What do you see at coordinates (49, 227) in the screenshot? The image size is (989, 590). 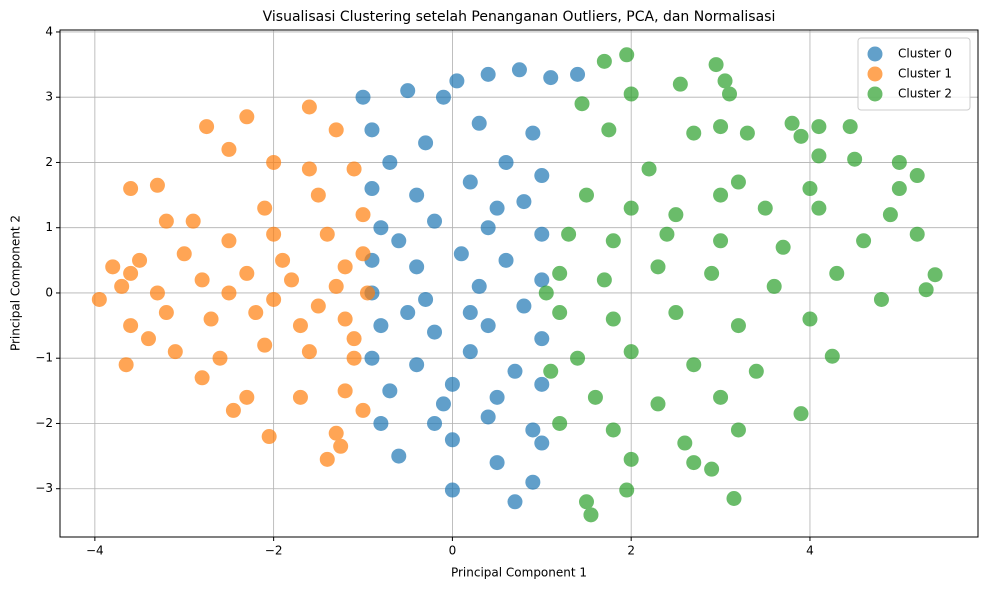 I see `y-tick-label: 1` at bounding box center [49, 227].